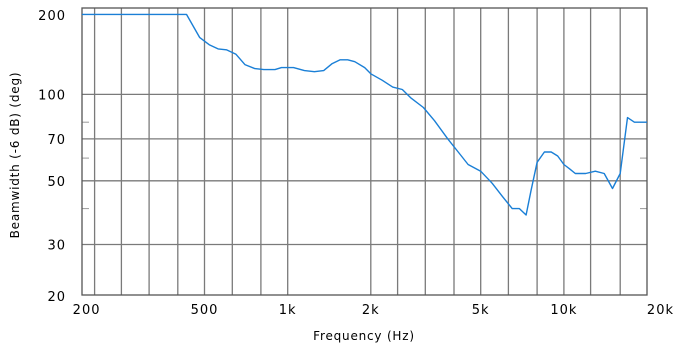 The image size is (675, 347). I want to click on y-tick-label: 50, so click(56, 182).